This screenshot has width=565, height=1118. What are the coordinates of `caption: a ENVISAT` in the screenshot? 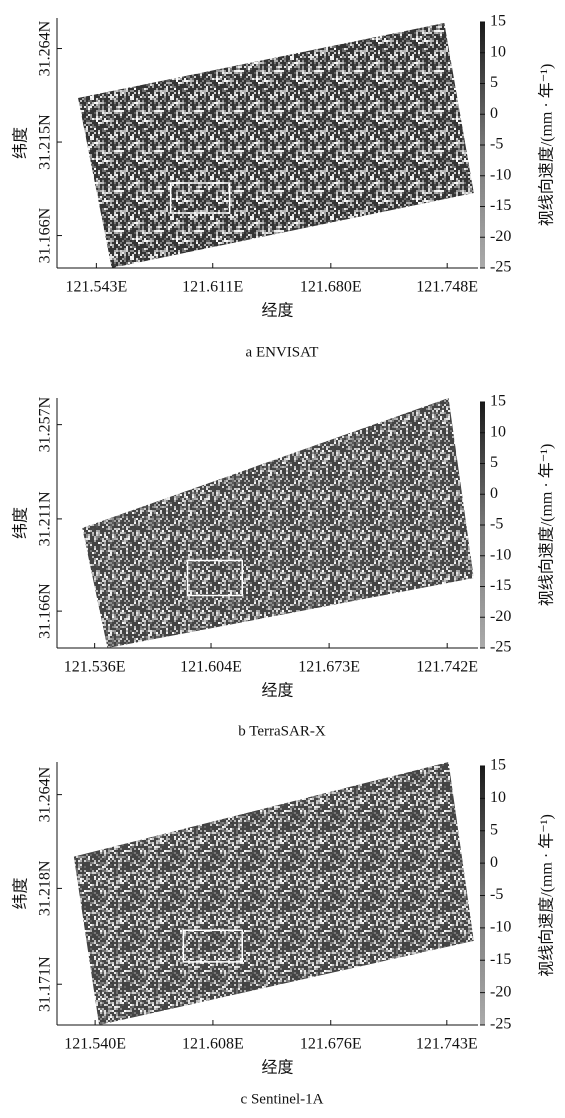 It's located at (282, 352).